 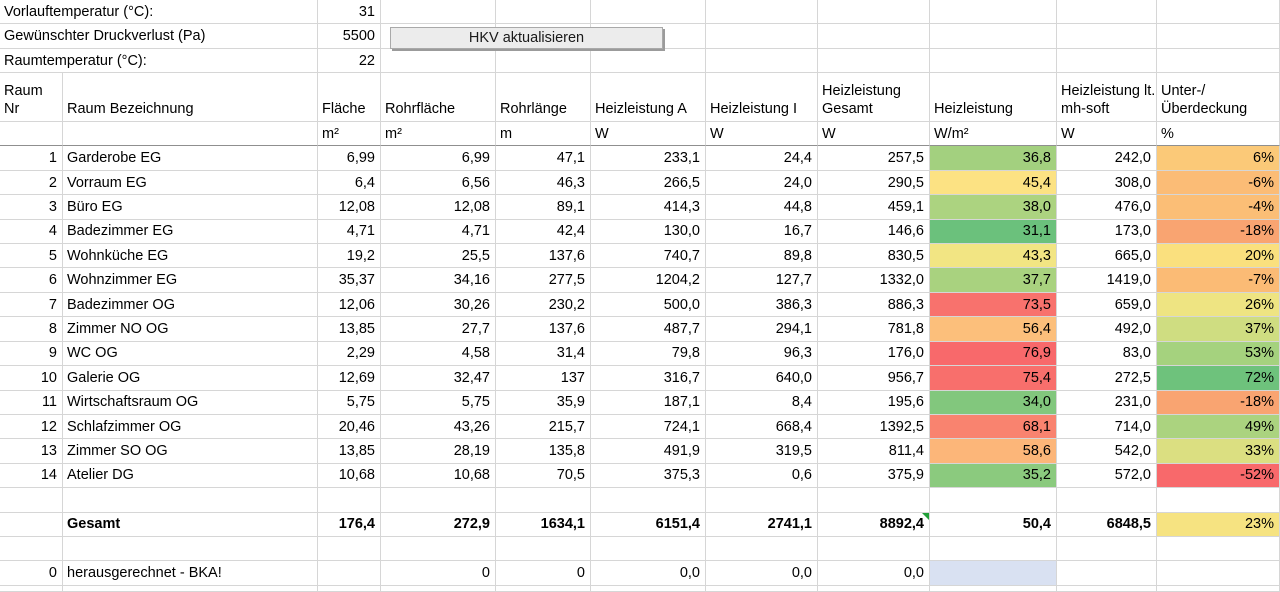 I want to click on cell-rohrlaenge: 137,6, so click(x=543, y=329).